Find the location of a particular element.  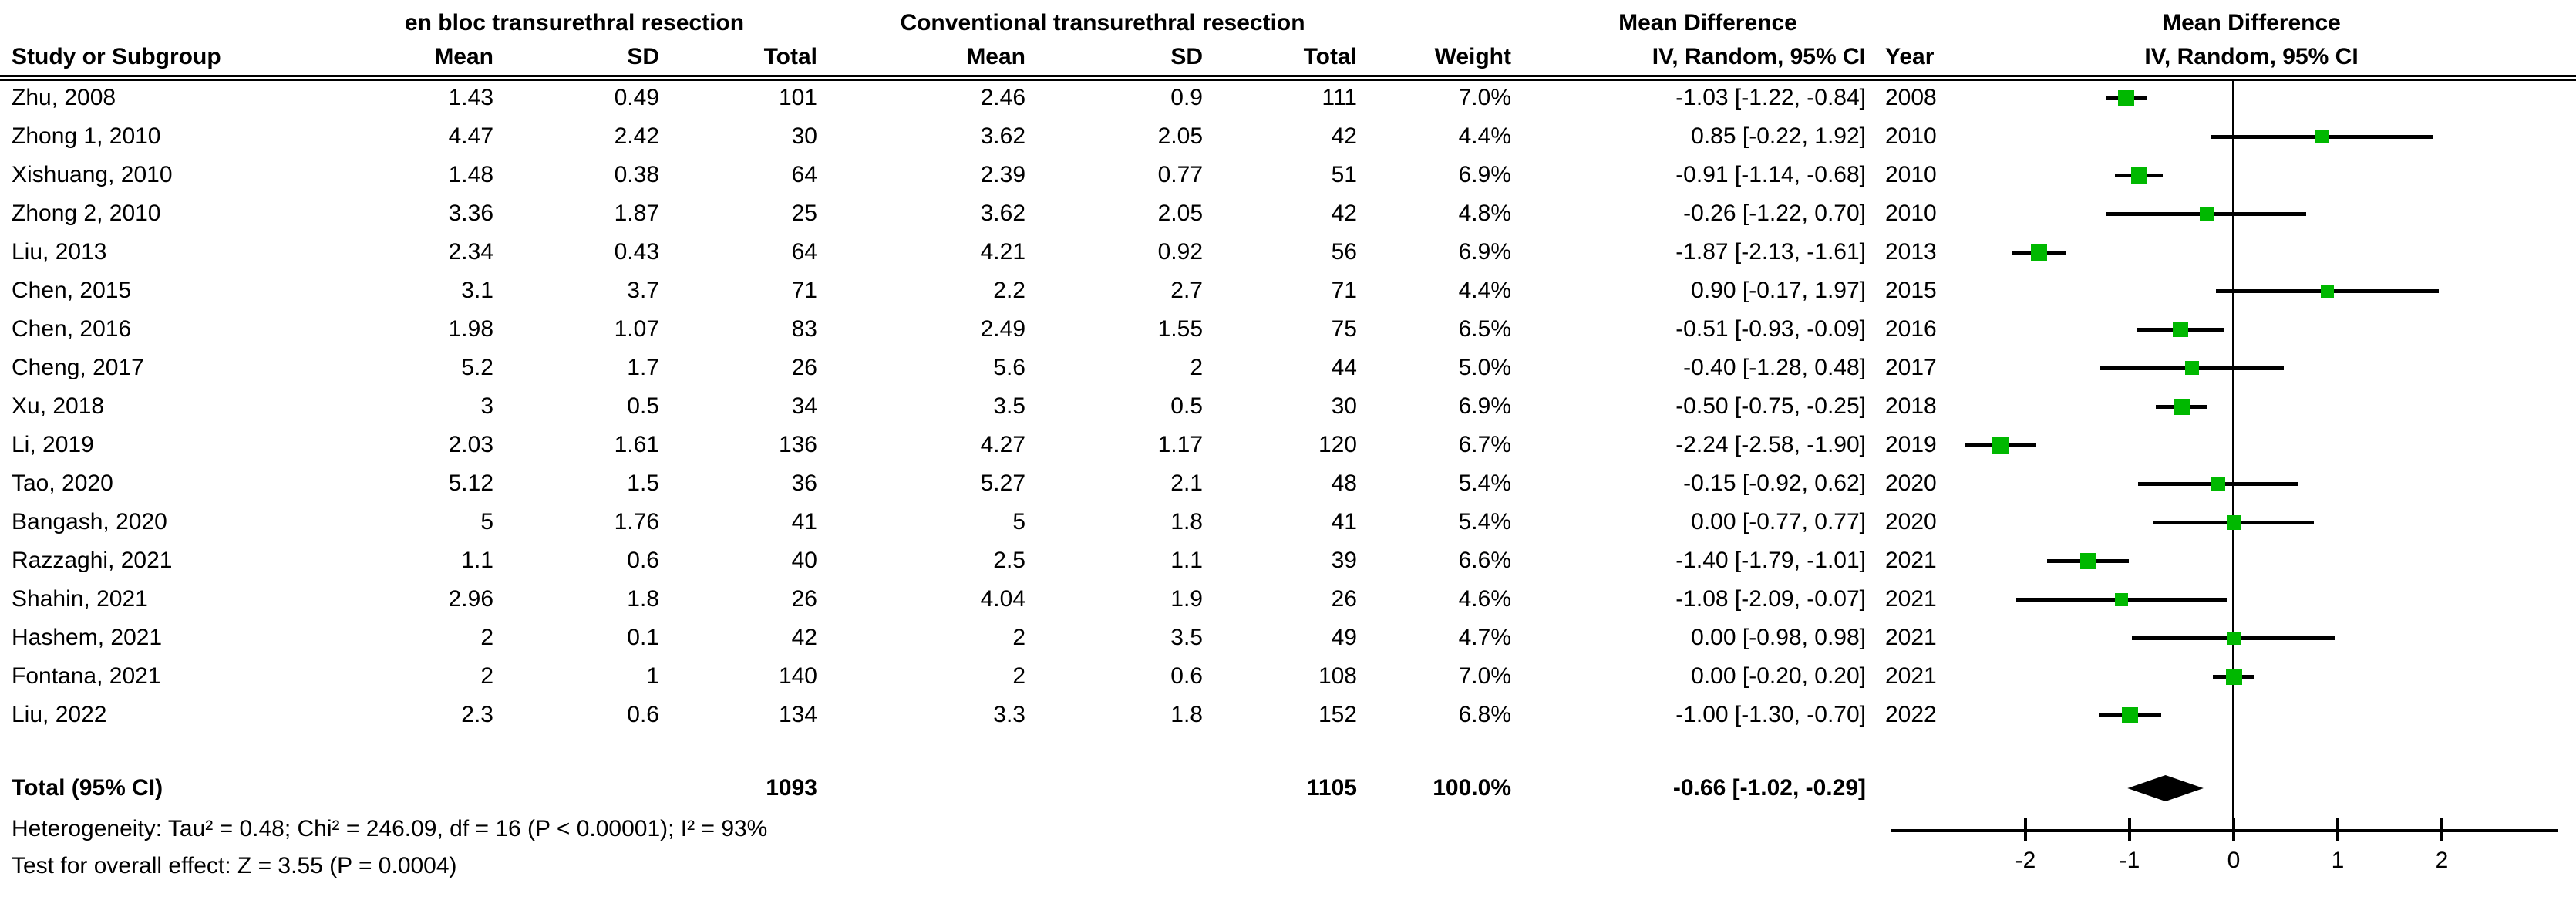

cell-weight: 4.7% is located at coordinates (1484, 637).